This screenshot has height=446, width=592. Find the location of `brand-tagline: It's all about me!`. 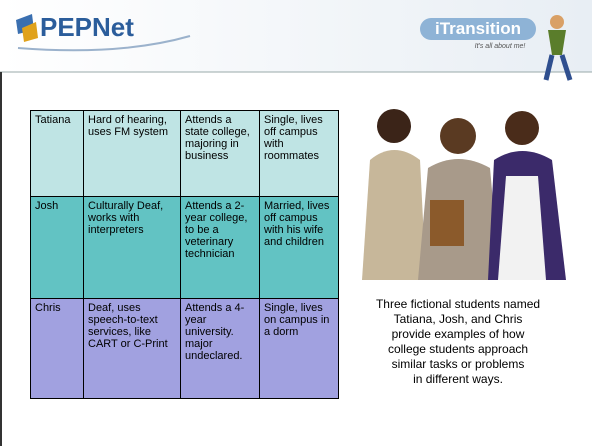

brand-tagline: It's all about me! is located at coordinates (500, 46).